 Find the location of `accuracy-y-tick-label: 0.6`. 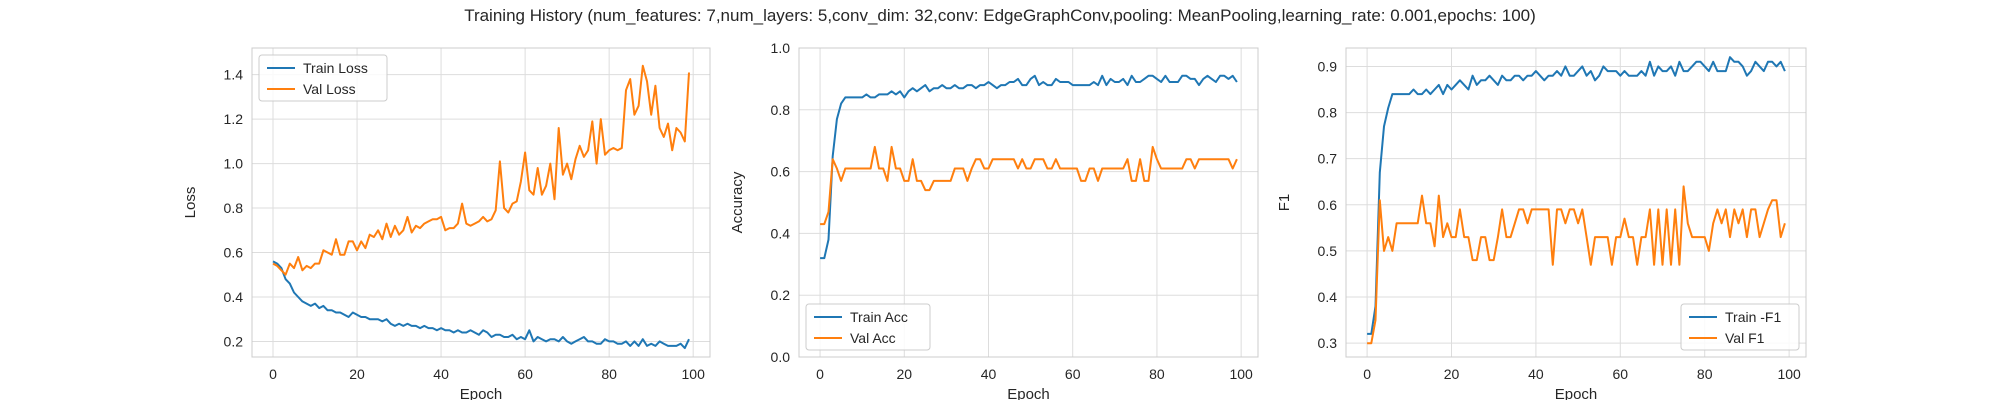

accuracy-y-tick-label: 0.6 is located at coordinates (781, 172).